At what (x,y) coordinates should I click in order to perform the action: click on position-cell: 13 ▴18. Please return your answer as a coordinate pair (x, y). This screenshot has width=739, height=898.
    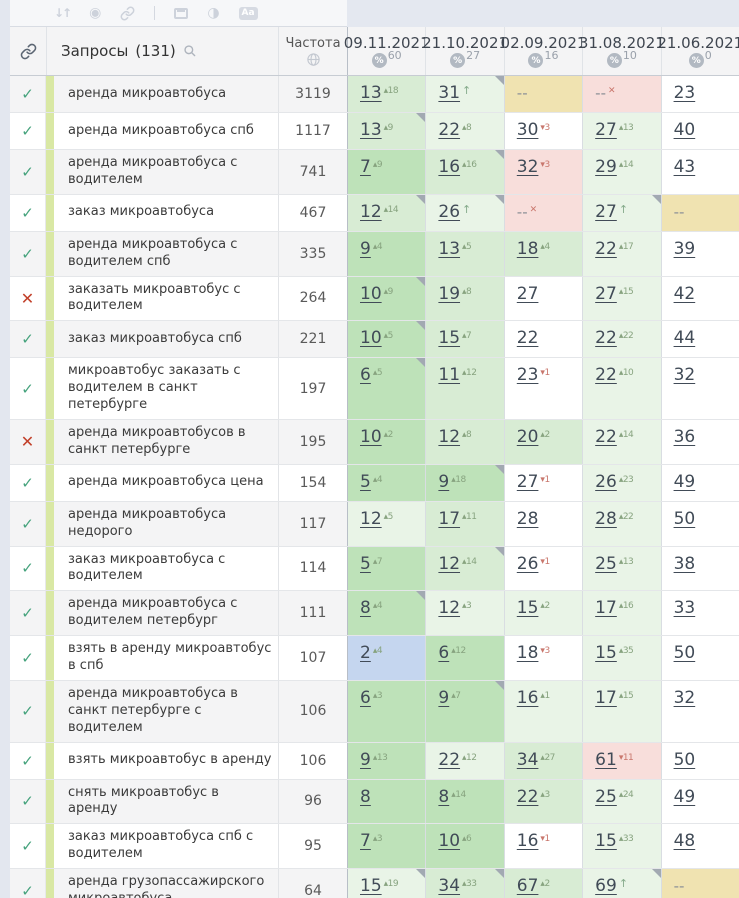
    Looking at the image, I should click on (386, 94).